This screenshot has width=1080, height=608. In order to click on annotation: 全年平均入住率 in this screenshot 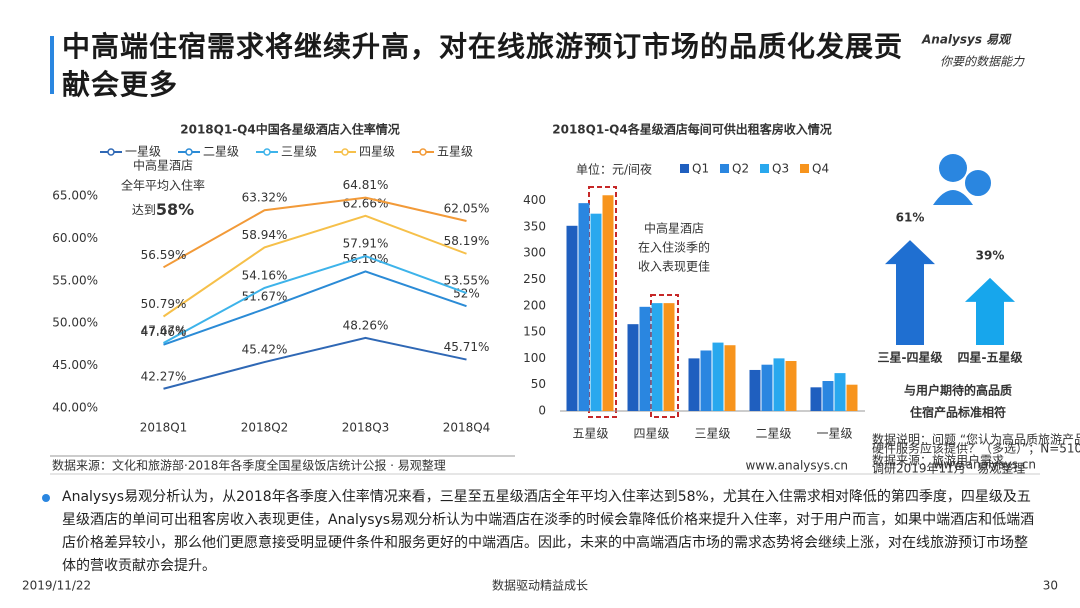, I will do `click(163, 185)`.